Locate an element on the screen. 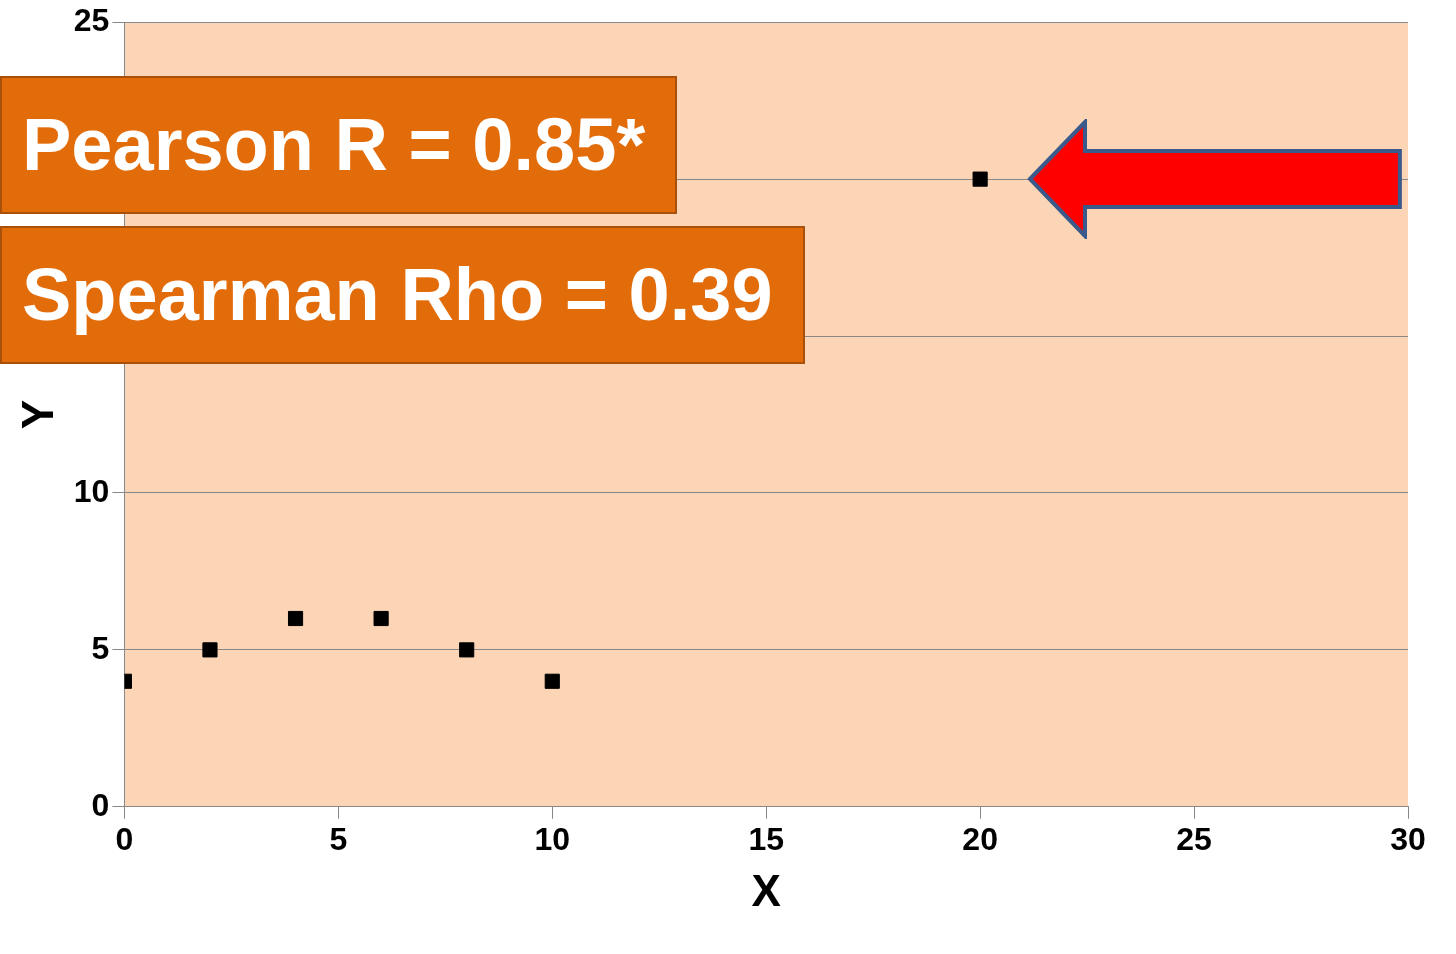 This screenshot has height=954, width=1456. x-axis-title: X is located at coordinates (766, 890).